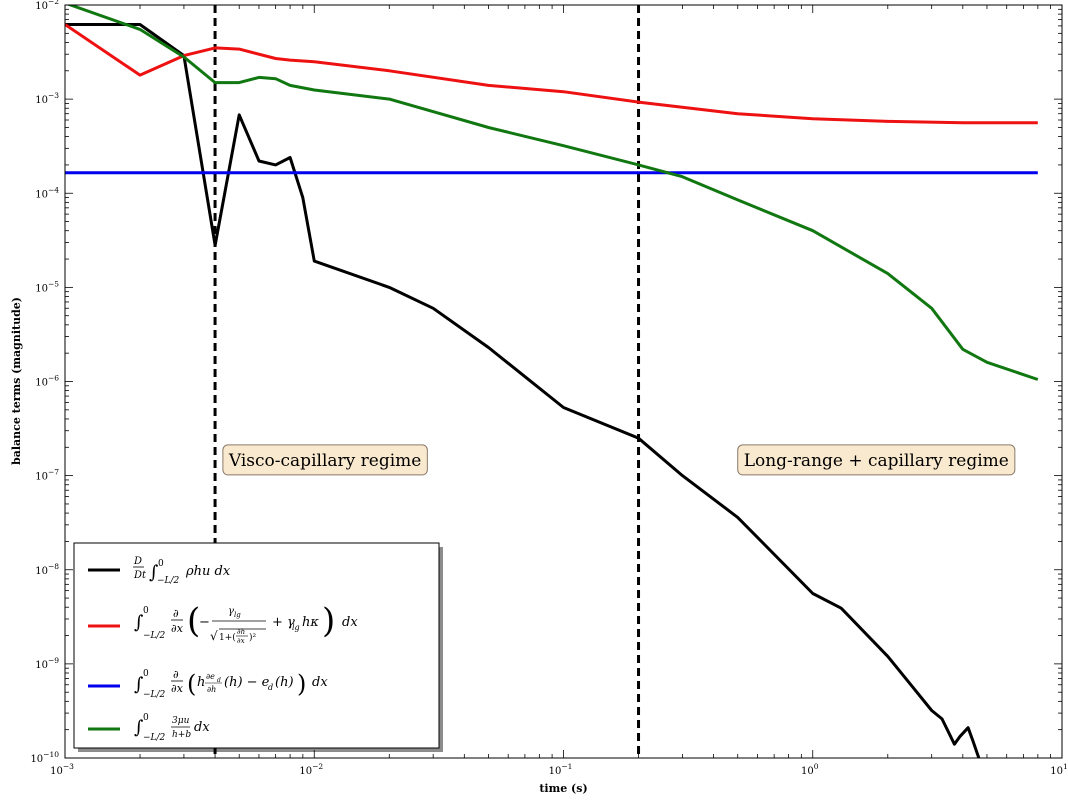  I want to click on x-tick-label: 10¹, so click(1059, 769).